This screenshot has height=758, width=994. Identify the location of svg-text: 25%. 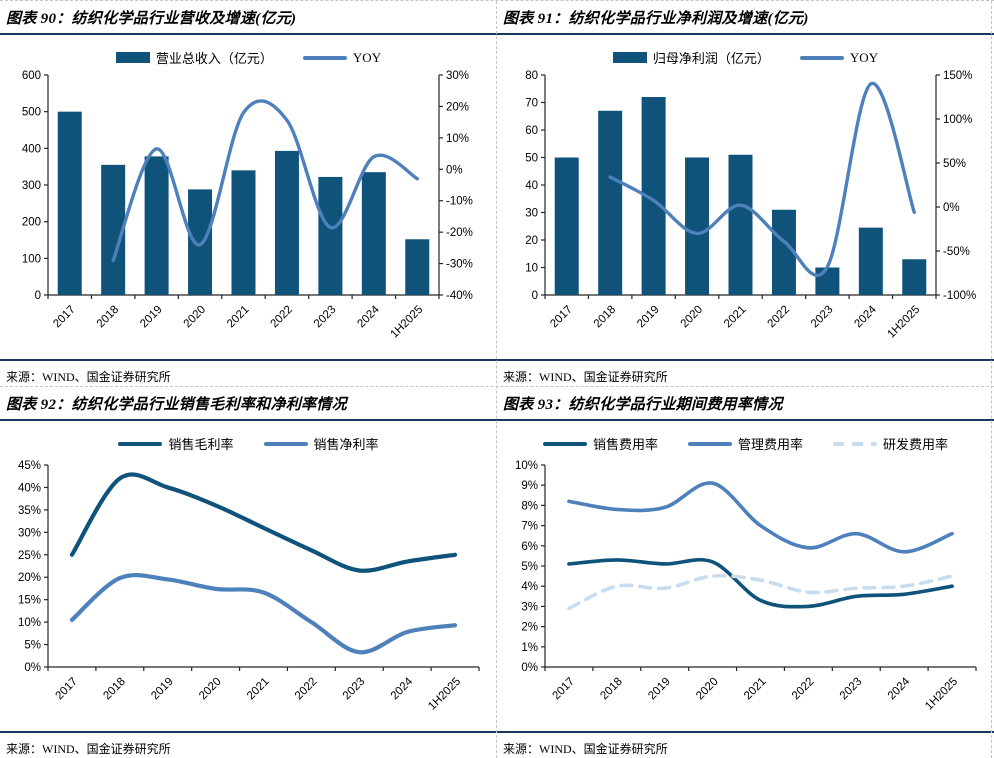
(29, 556).